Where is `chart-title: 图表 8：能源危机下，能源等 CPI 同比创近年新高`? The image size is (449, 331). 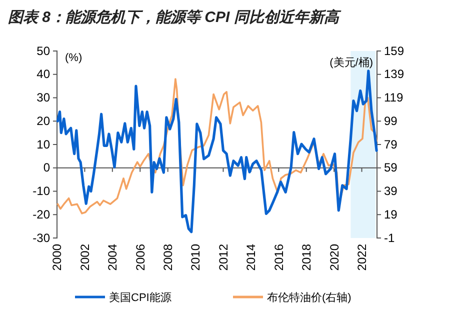 chart-title: 图表 8：能源危机下，能源等 CPI 同比创近年新高 is located at coordinates (175, 17).